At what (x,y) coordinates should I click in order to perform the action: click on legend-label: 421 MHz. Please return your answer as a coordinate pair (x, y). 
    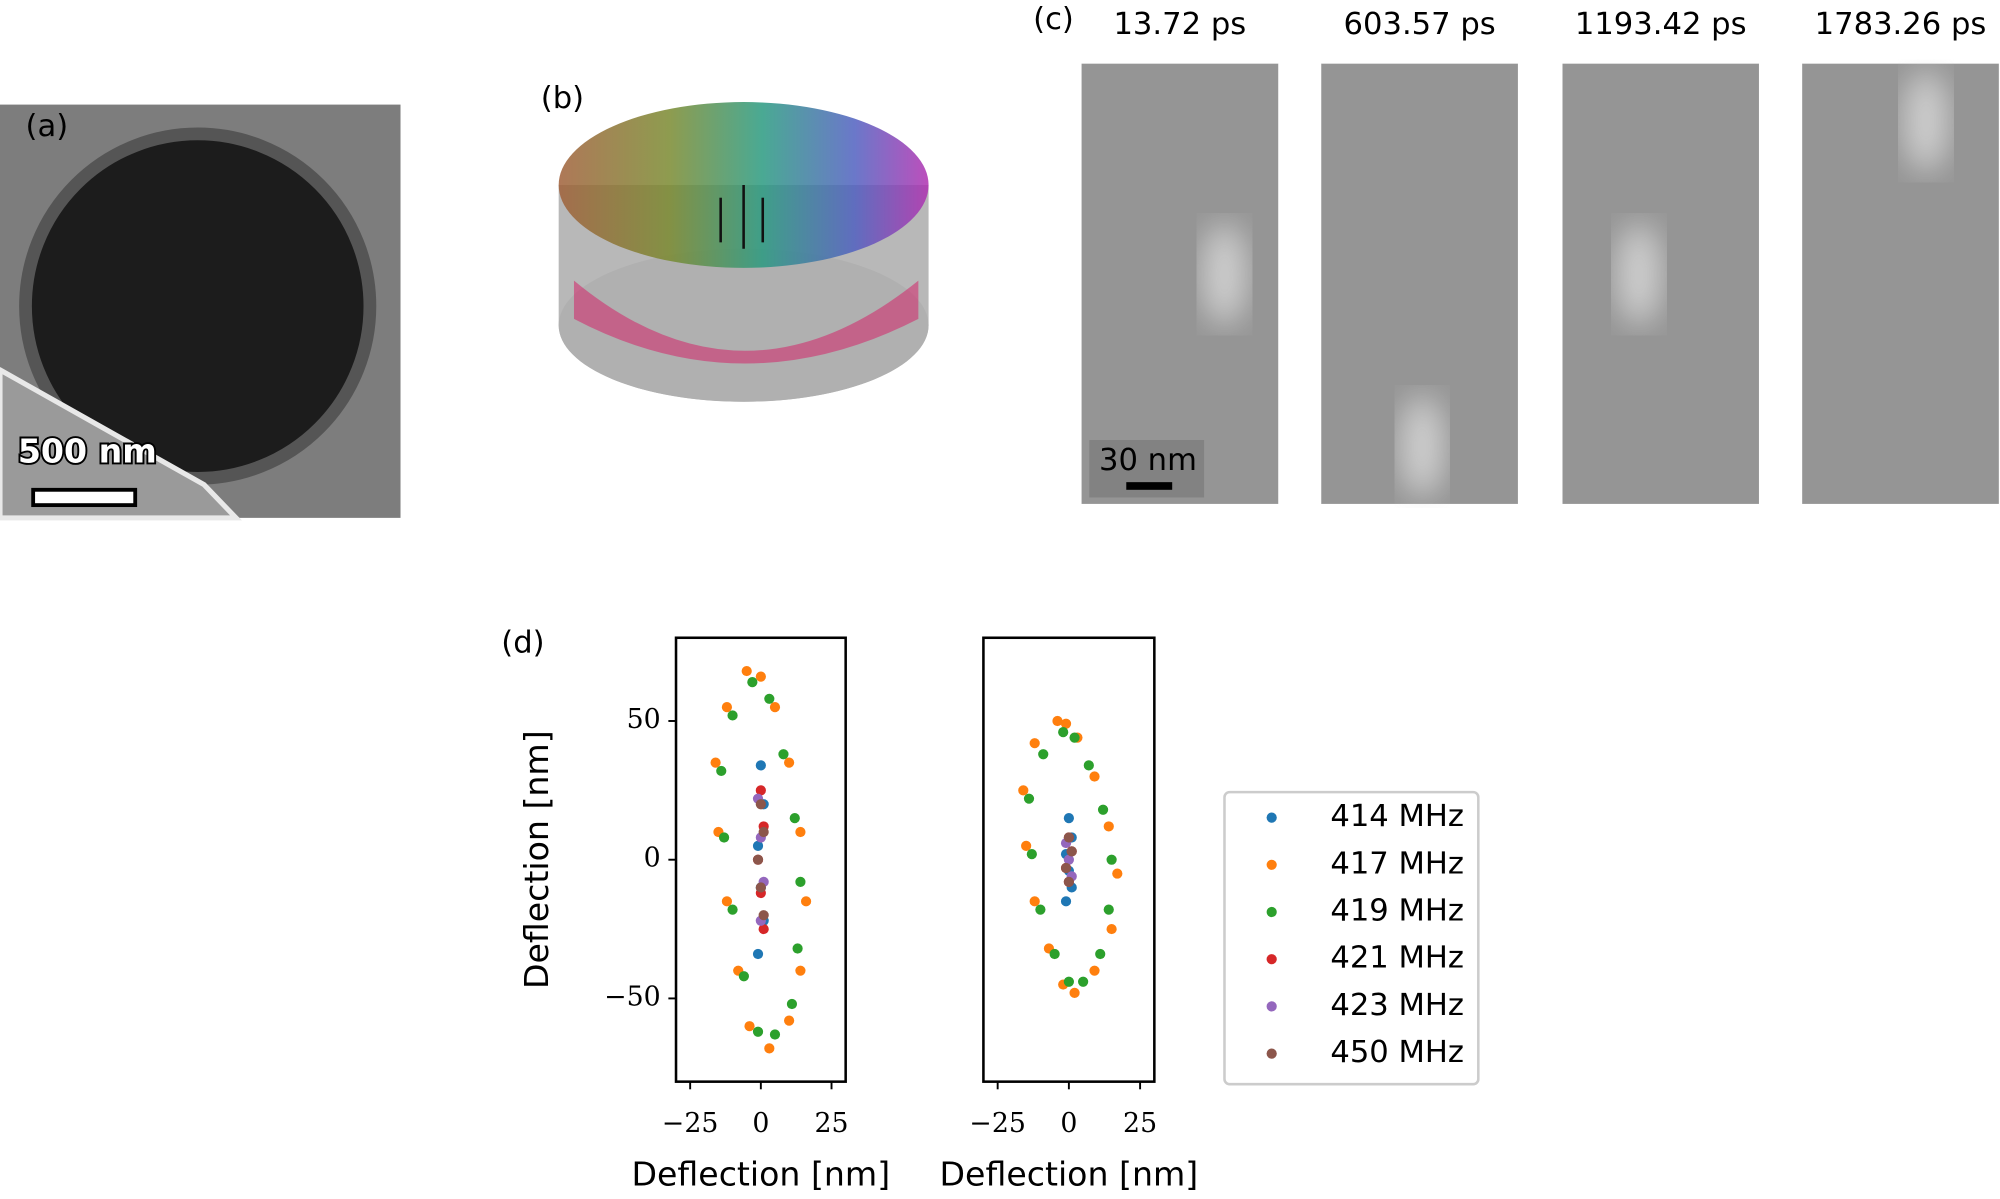
    Looking at the image, I should click on (1397, 958).